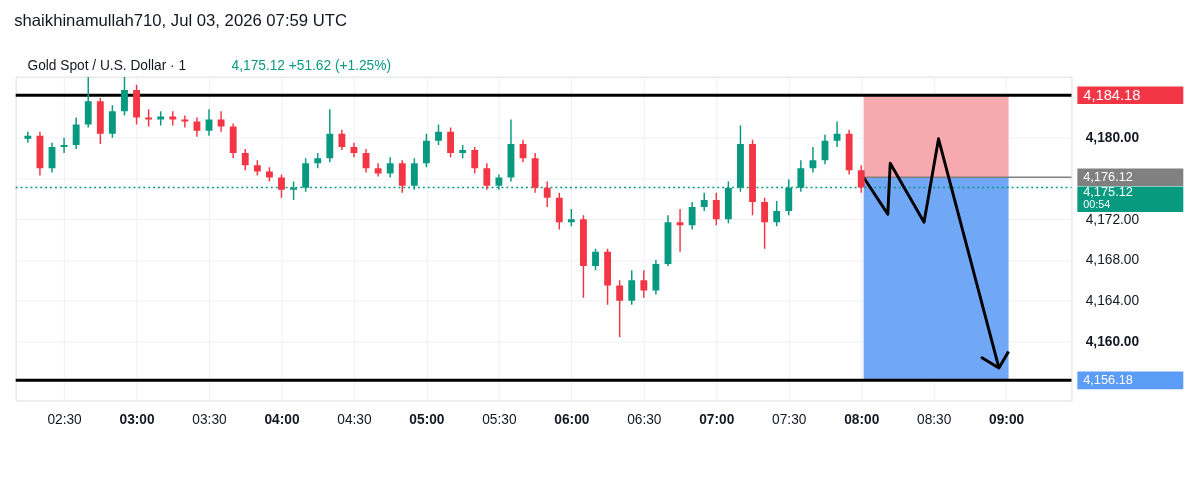 The image size is (1200, 484). I want to click on text: 4,175.12 +51.62 (+1.25%), so click(311, 65).